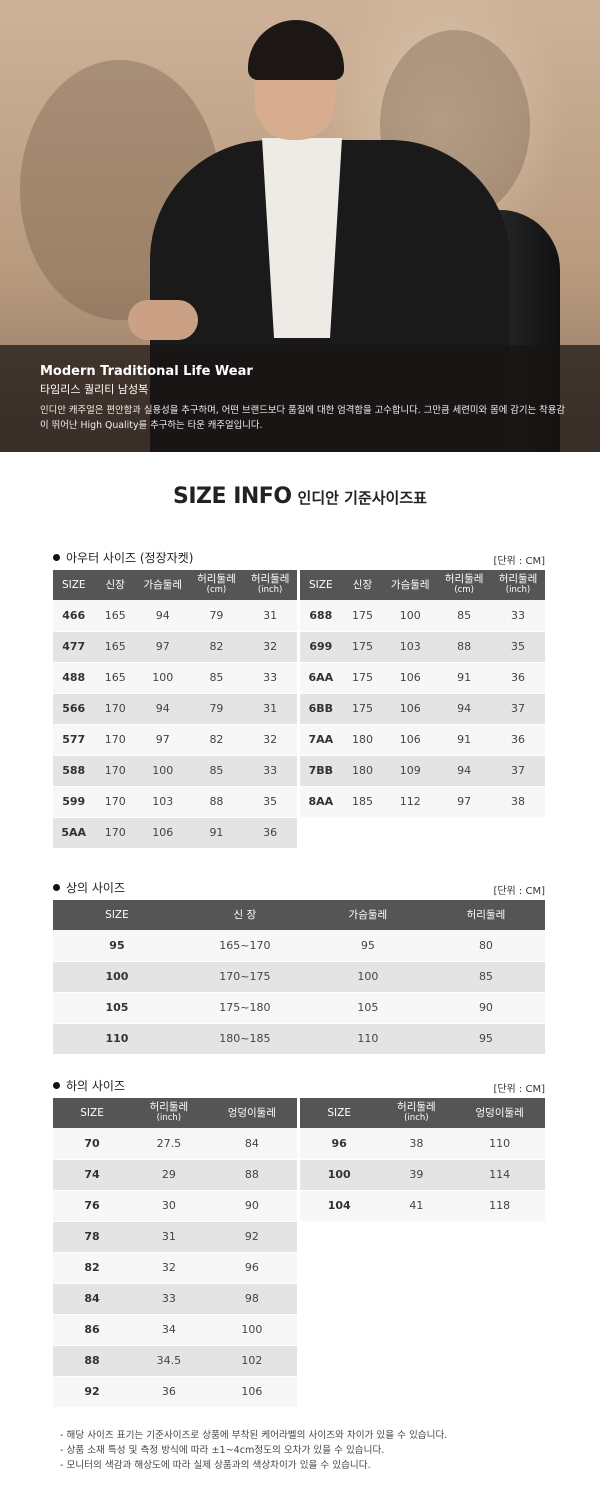 Image resolution: width=600 pixels, height=1501 pixels. I want to click on size-cell: 477, so click(74, 647).